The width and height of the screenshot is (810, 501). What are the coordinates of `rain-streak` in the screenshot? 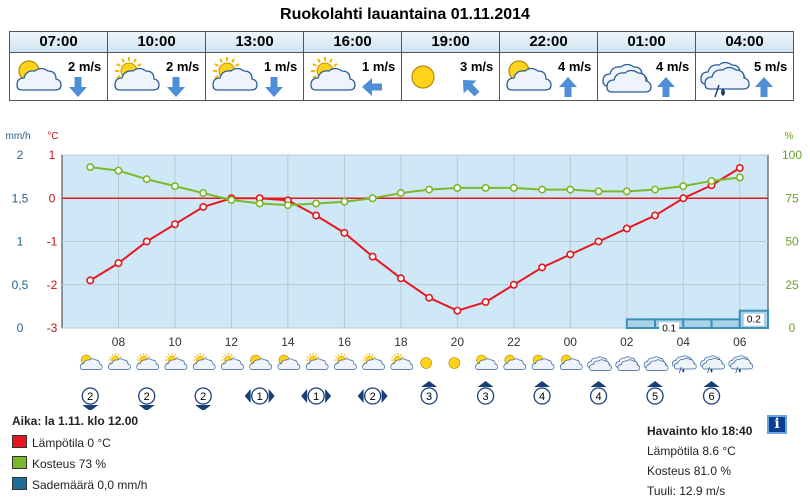 It's located at (680, 370).